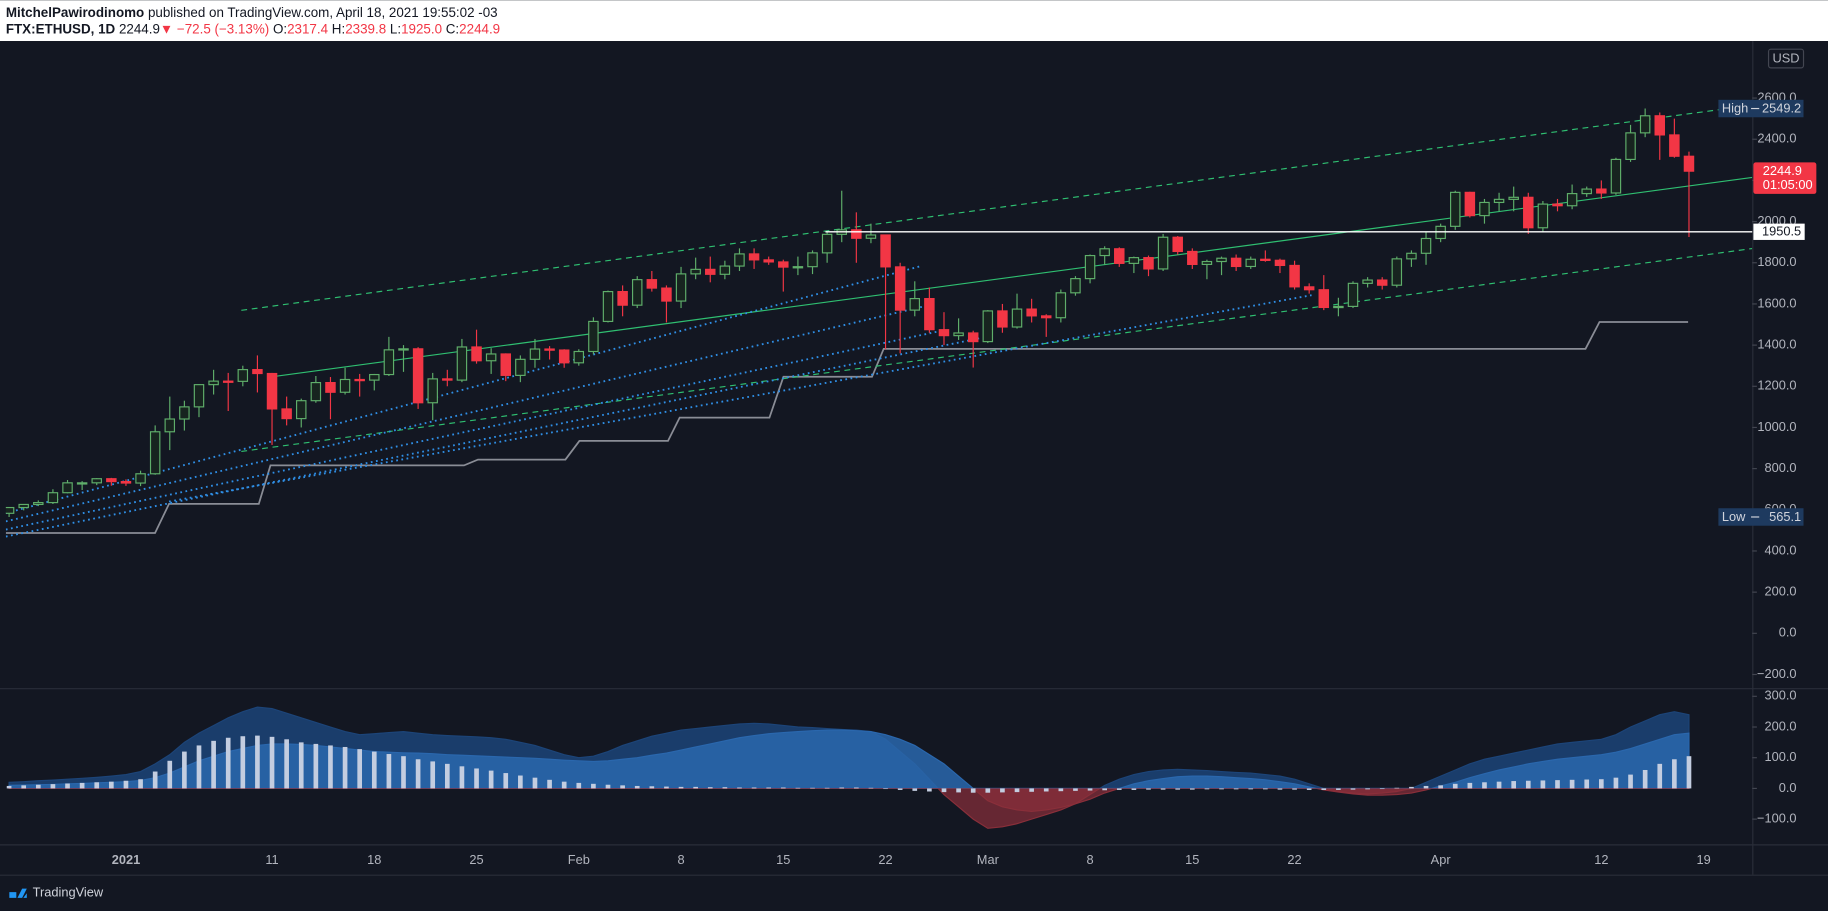  Describe the element at coordinates (1781, 231) in the screenshot. I see `horizontal-line-label: 1950.5` at that location.